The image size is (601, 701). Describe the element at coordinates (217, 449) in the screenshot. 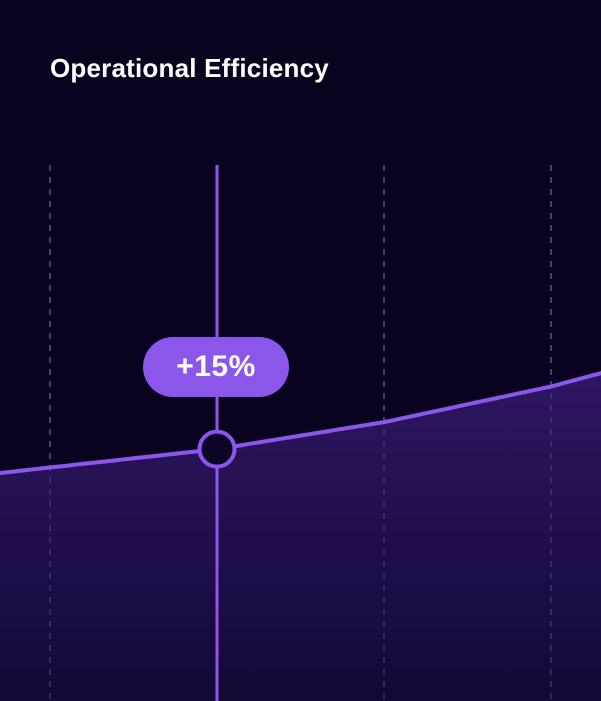

I see `highlight-point` at that location.